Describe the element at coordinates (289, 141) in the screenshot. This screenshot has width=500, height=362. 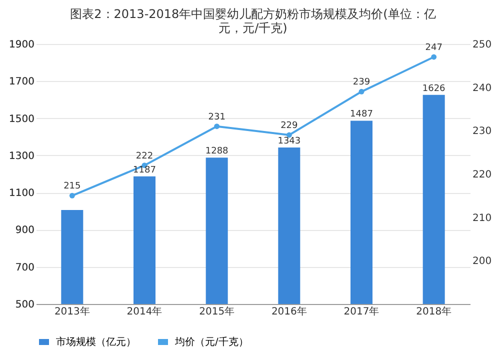
I see `data-label: 1343` at that location.